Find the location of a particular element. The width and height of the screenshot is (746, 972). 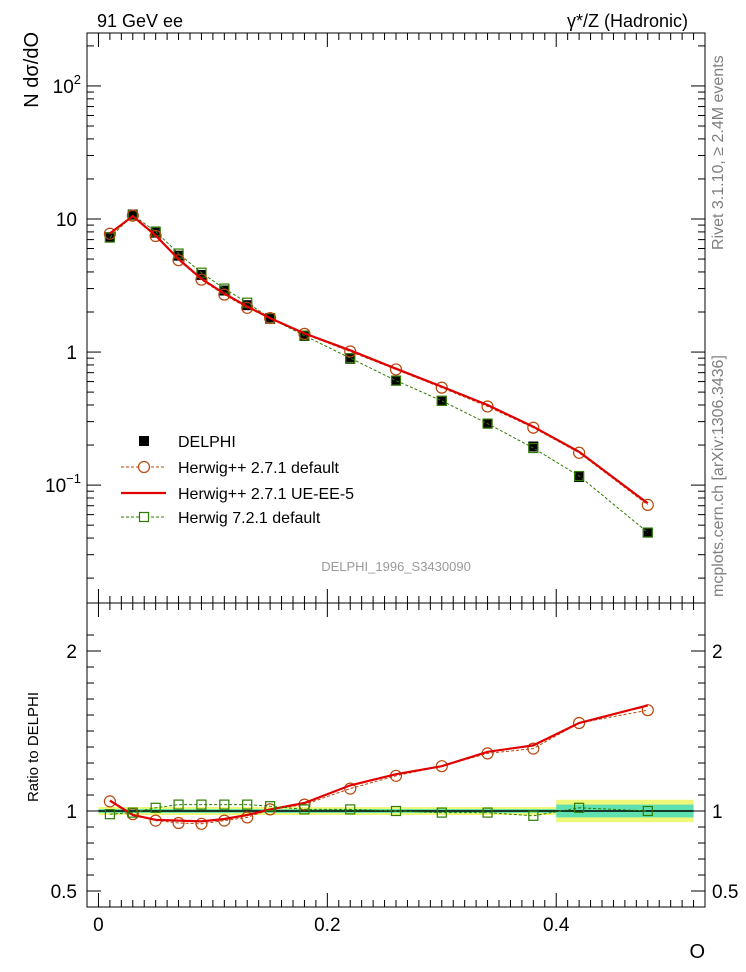

ratio-y-tick-label: 0.5 is located at coordinates (64, 892).